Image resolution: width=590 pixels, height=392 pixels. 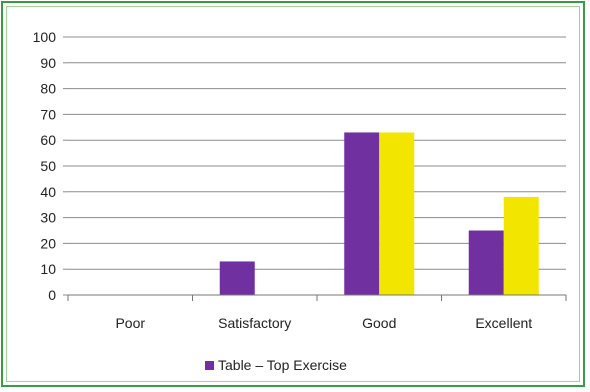 I want to click on y-tick-label: 90, so click(x=48, y=63).